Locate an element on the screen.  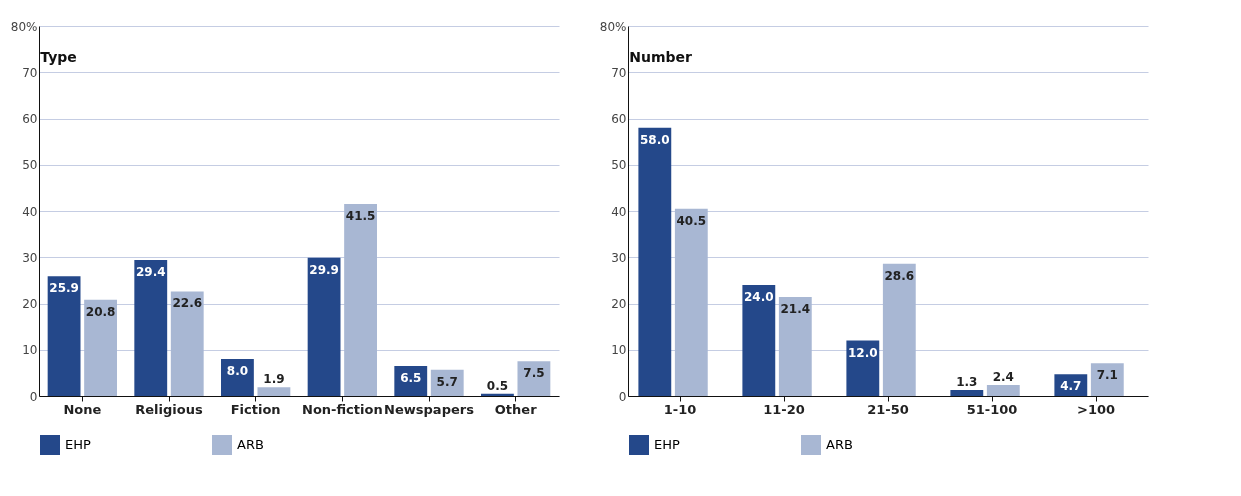
data-label: 7.5 is located at coordinates (534, 373).